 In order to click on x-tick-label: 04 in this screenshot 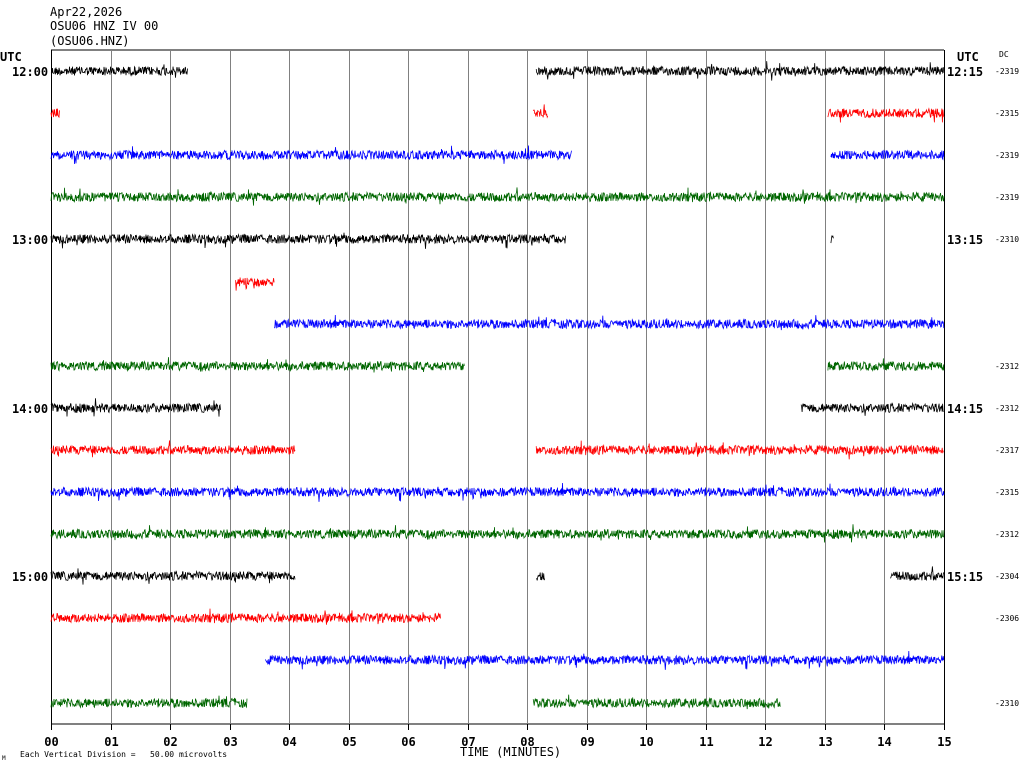, I will do `click(289, 742)`.